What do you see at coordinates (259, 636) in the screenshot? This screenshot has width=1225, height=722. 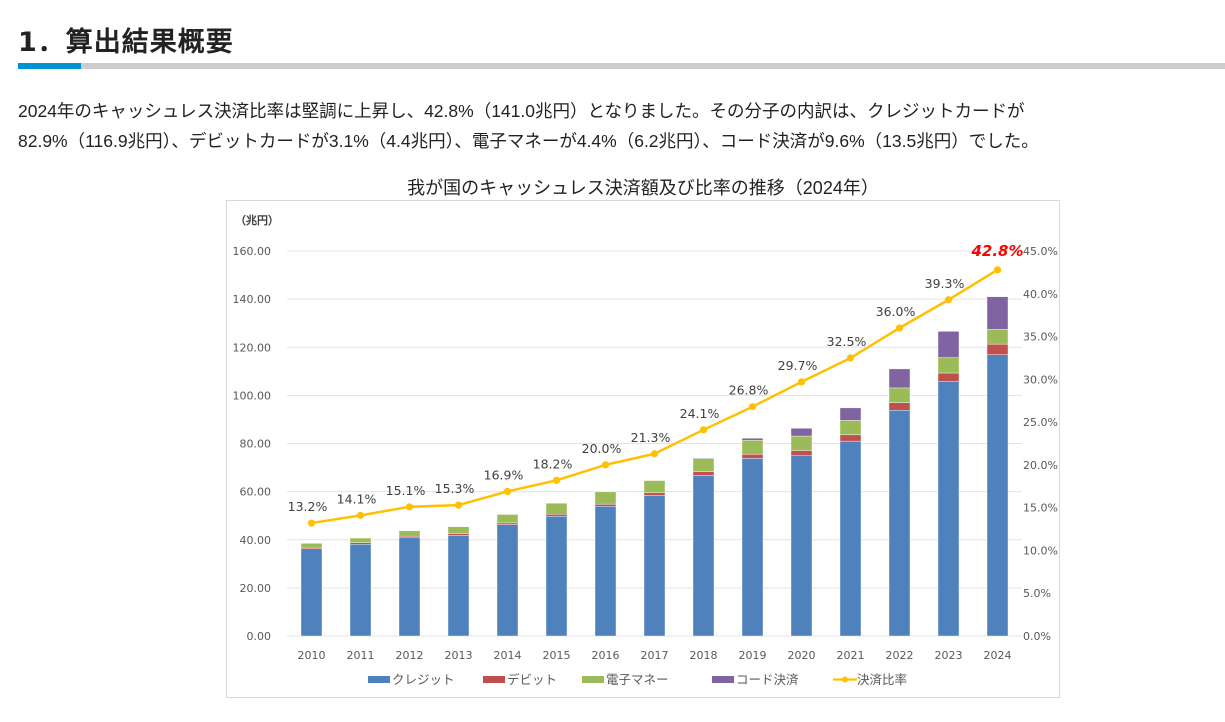 I see `y-tick-label: 0.00` at bounding box center [259, 636].